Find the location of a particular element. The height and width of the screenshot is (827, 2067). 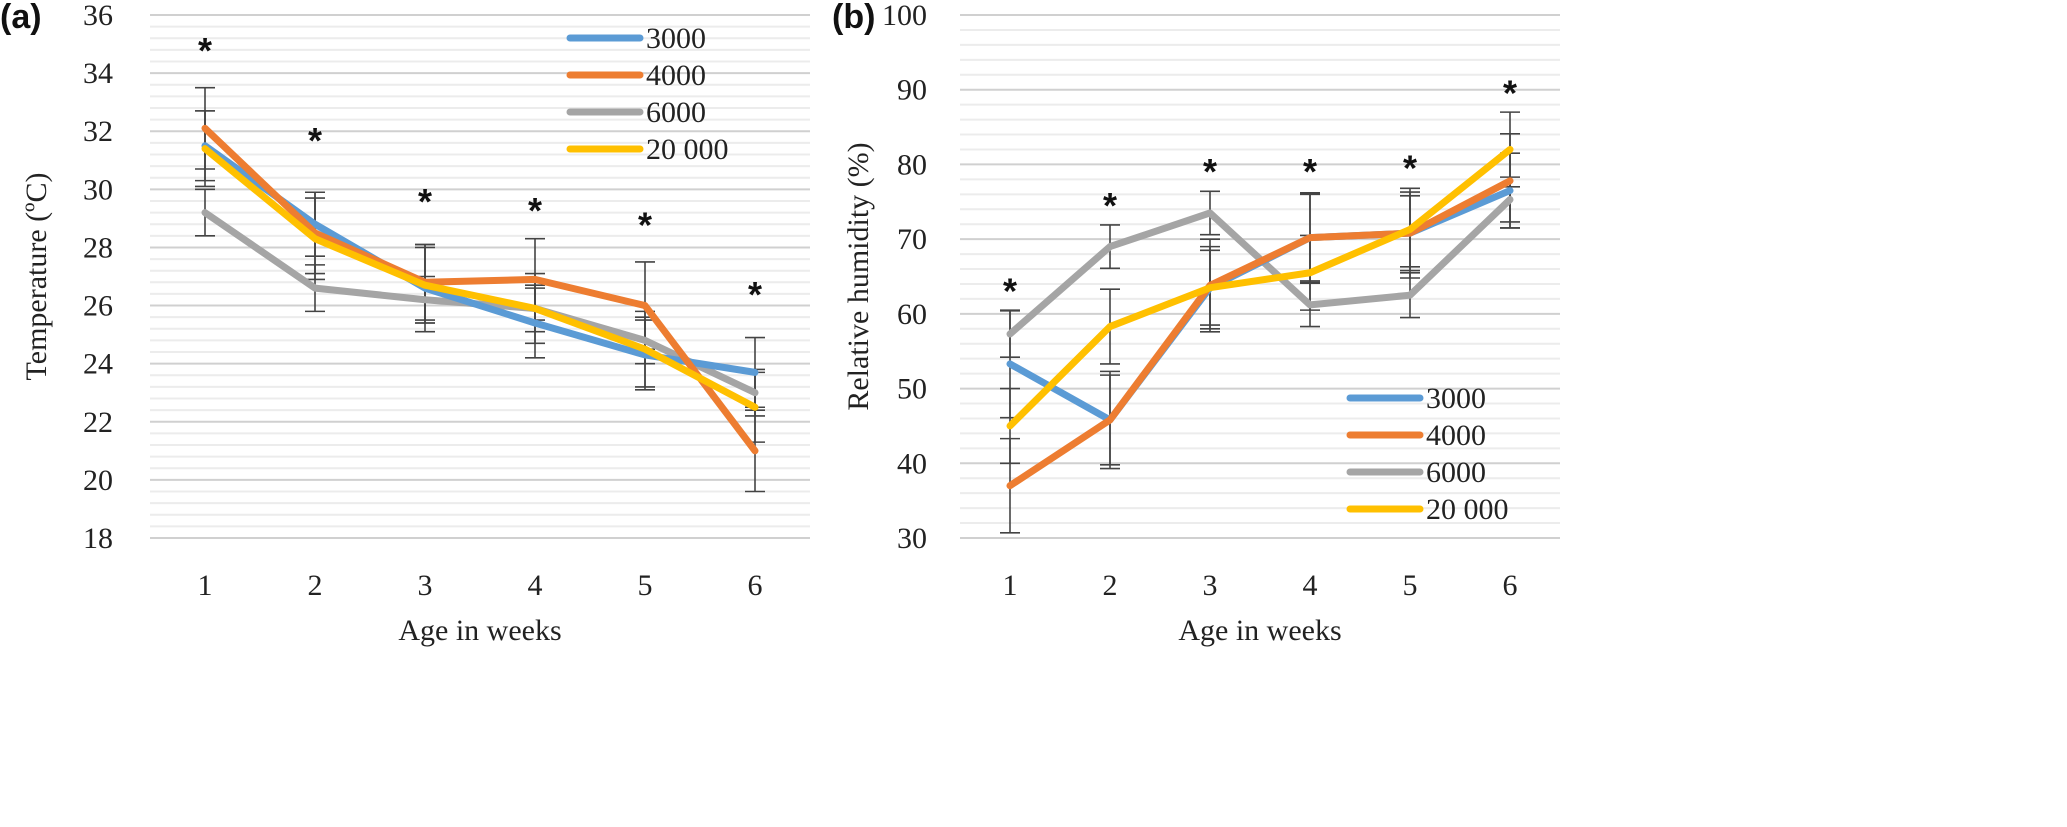

y-tick-label: 32 is located at coordinates (98, 131).